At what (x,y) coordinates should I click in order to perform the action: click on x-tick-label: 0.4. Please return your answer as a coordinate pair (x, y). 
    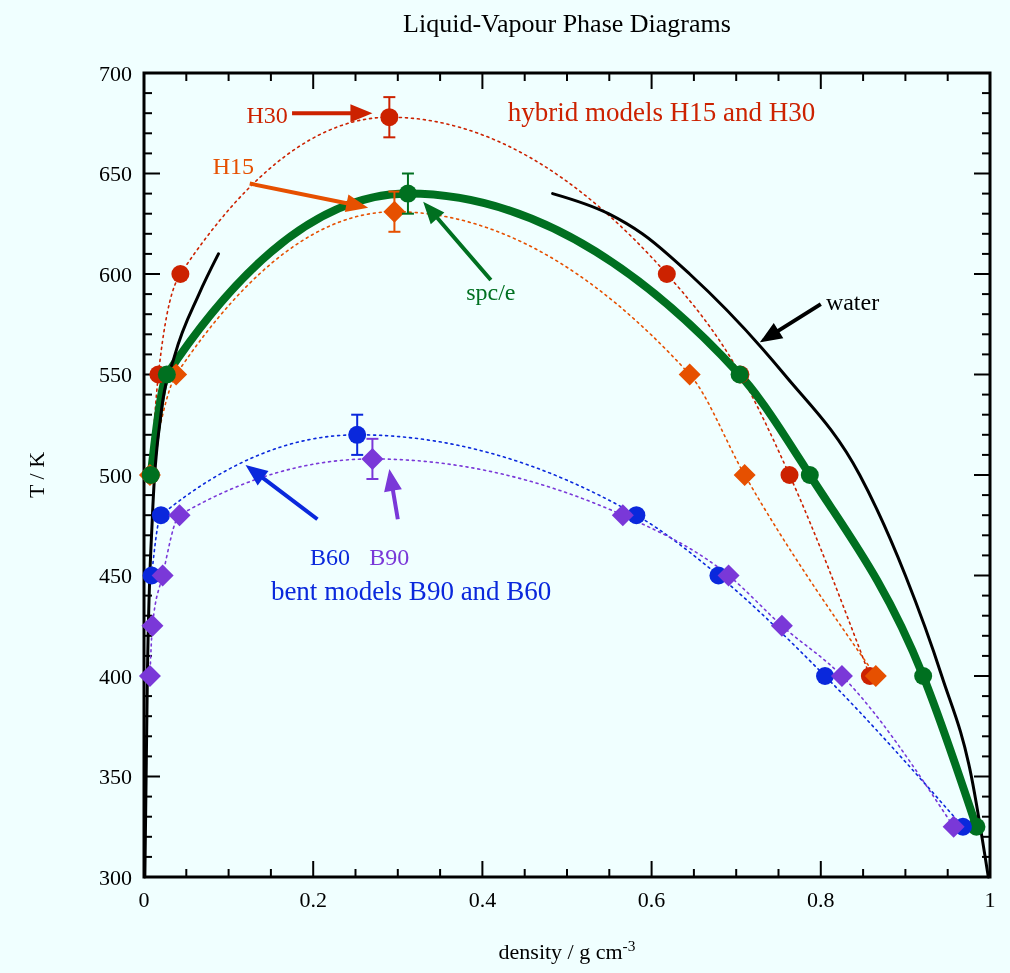
    Looking at the image, I should click on (482, 899).